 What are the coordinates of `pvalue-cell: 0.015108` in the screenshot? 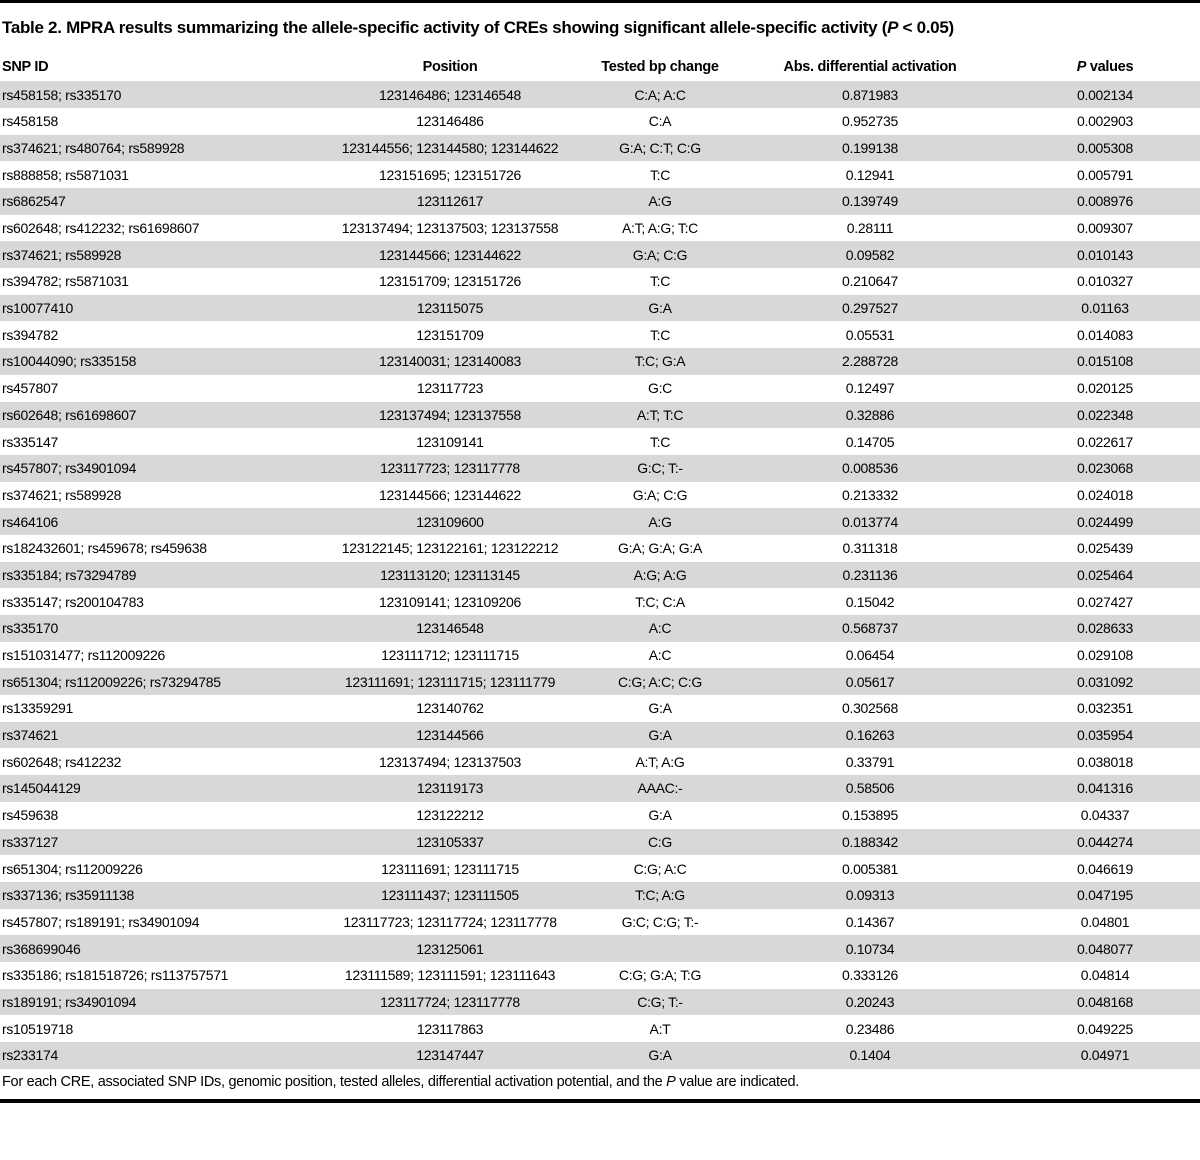 It's located at (1105, 361).